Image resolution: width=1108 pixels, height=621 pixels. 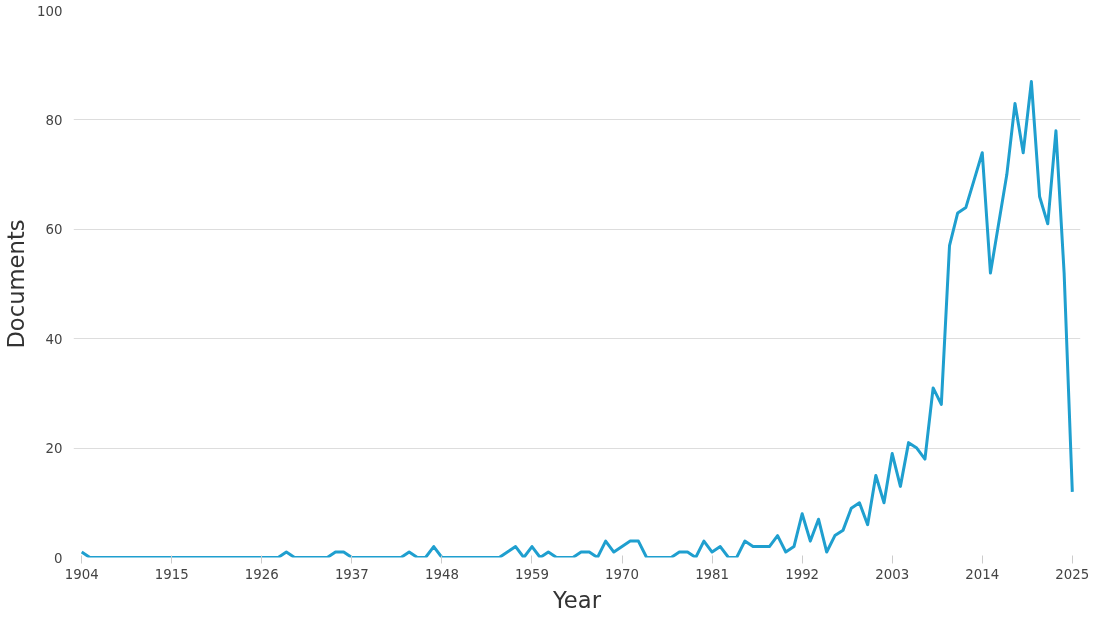 What do you see at coordinates (171, 574) in the screenshot?
I see `x-tick-label: 1915` at bounding box center [171, 574].